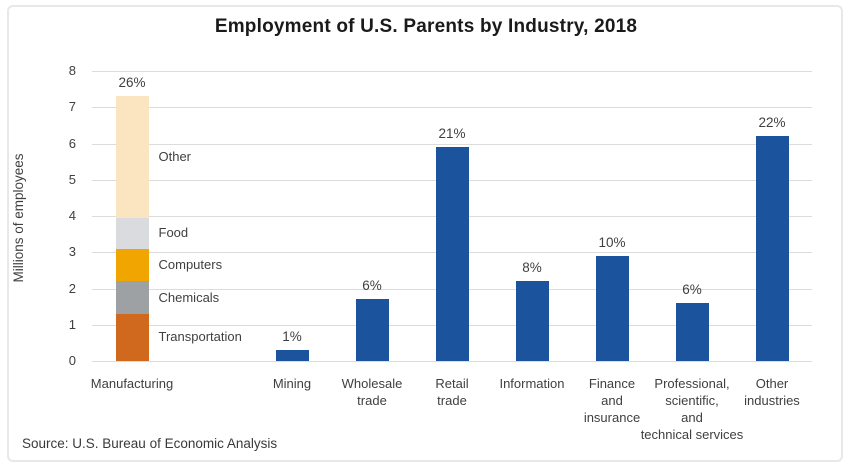  Describe the element at coordinates (72, 70) in the screenshot. I see `y-tick-label: 8` at that location.